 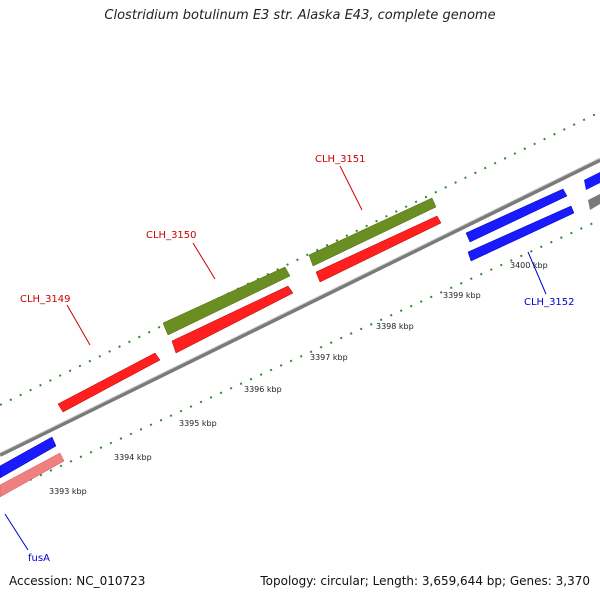 What do you see at coordinates (39, 558) in the screenshot?
I see `gene-label-fusa: fusA` at bounding box center [39, 558].